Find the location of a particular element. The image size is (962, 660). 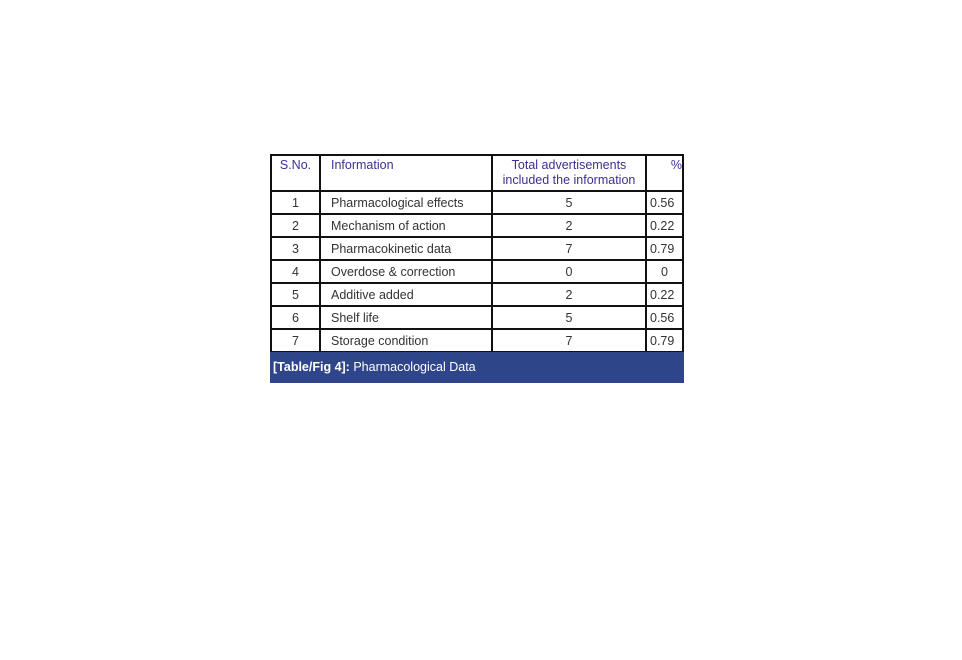

caption-text: Pharmacological Data is located at coordinates (412, 367).